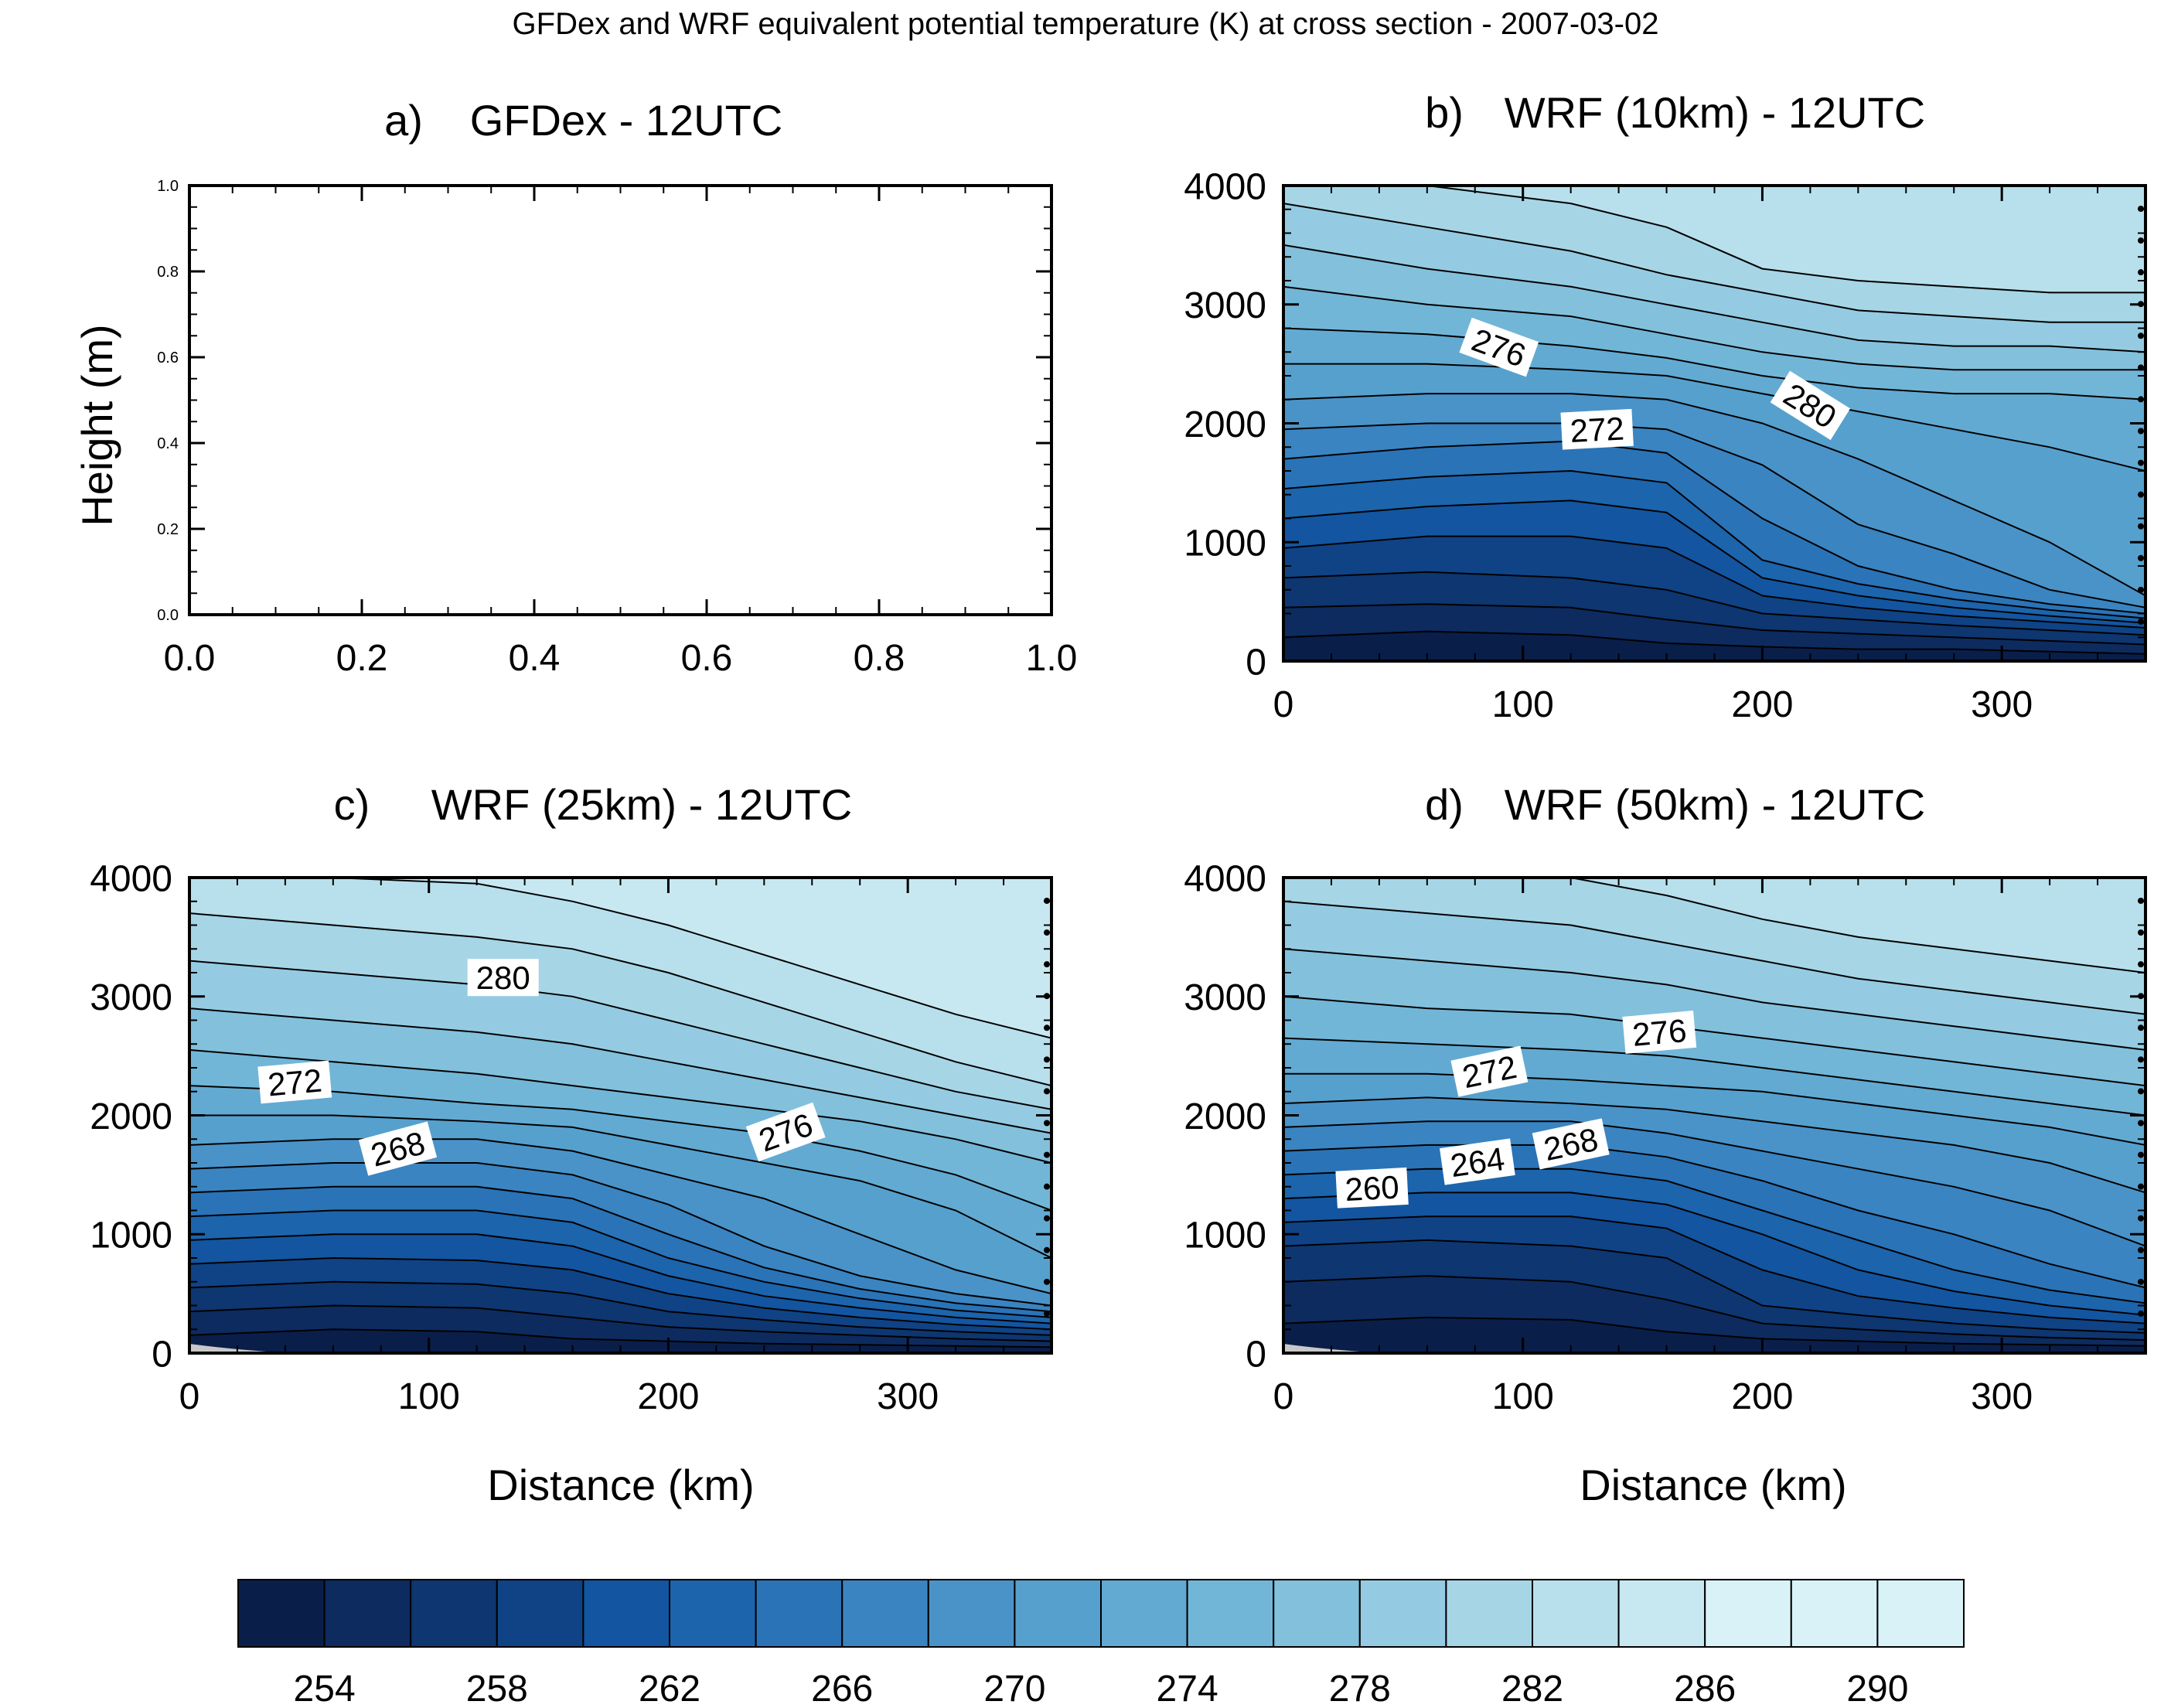  I want to click on colorbar-label: 266, so click(842, 1688).